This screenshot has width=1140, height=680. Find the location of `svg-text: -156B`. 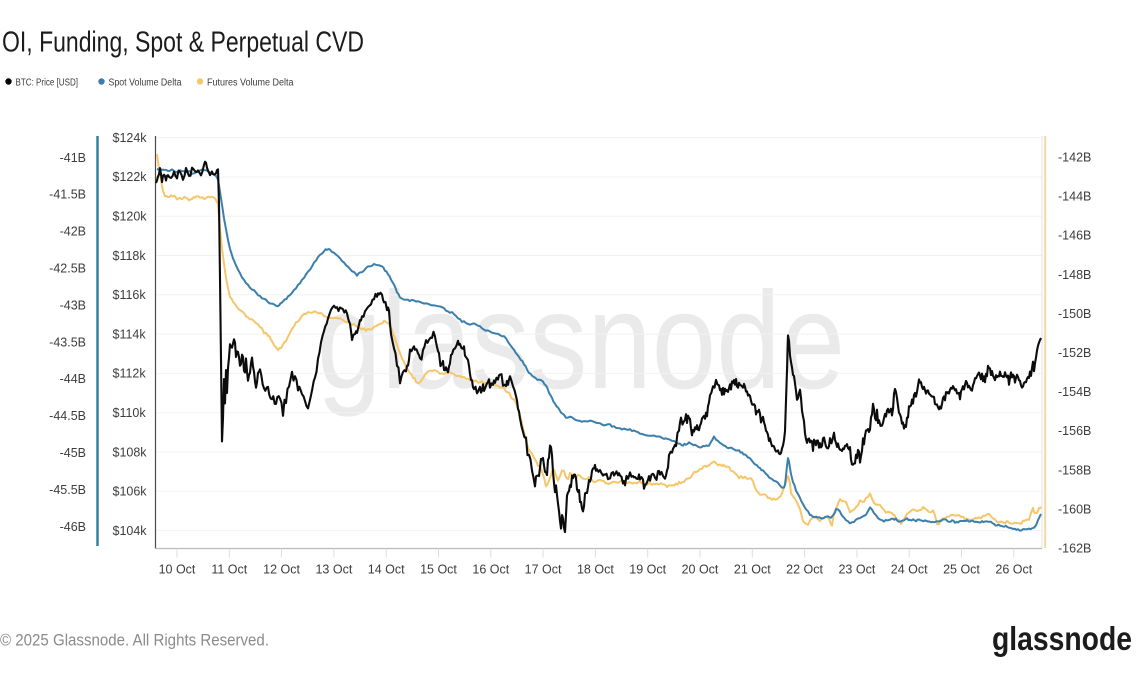

svg-text: -156B is located at coordinates (1074, 431).